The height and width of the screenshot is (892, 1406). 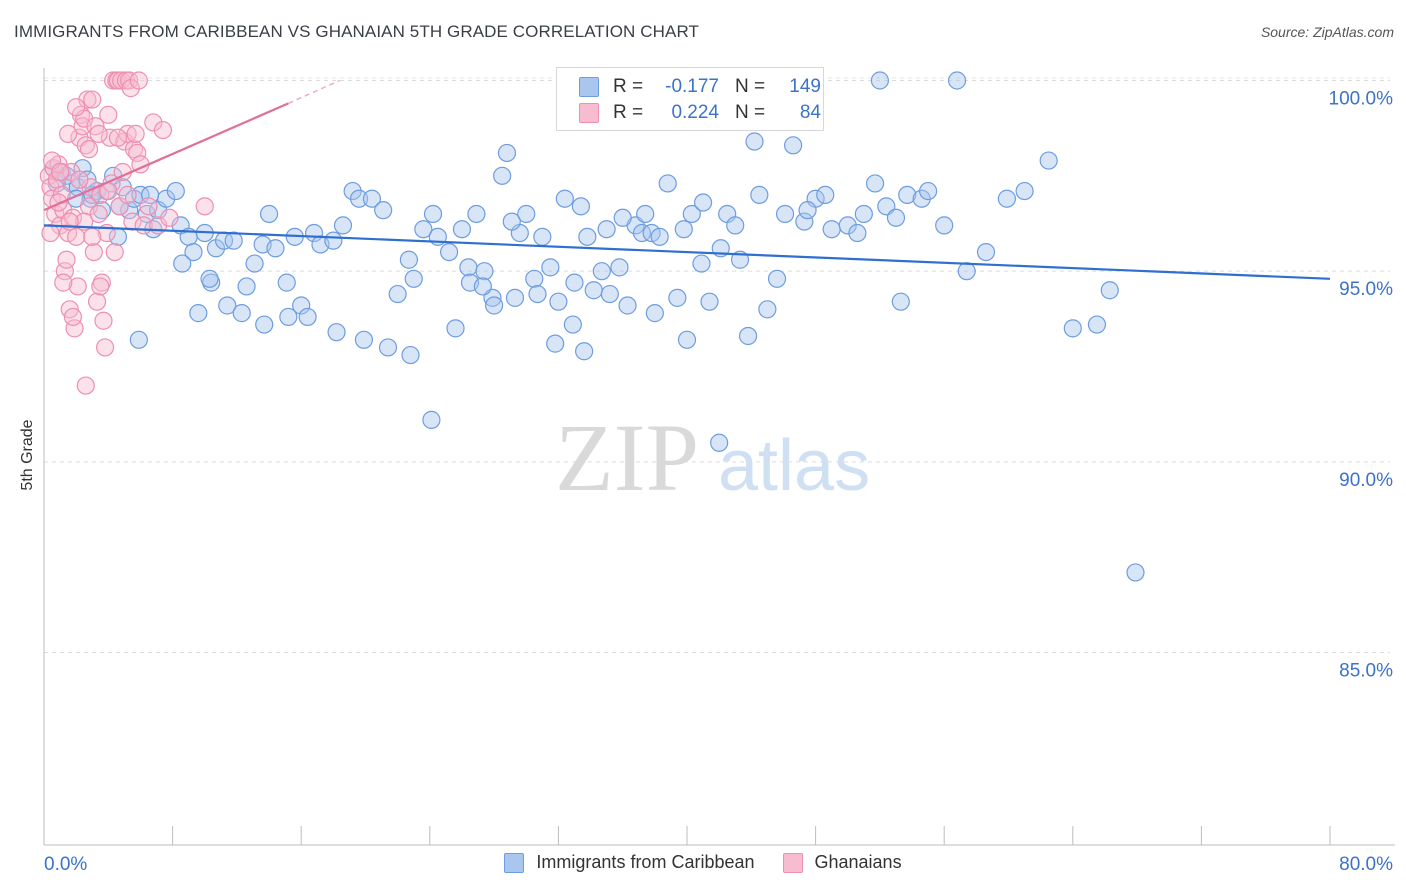 I want to click on legend: R = -0.177 N = 149 R = 0.224 N = 84, so click(x=690, y=99).